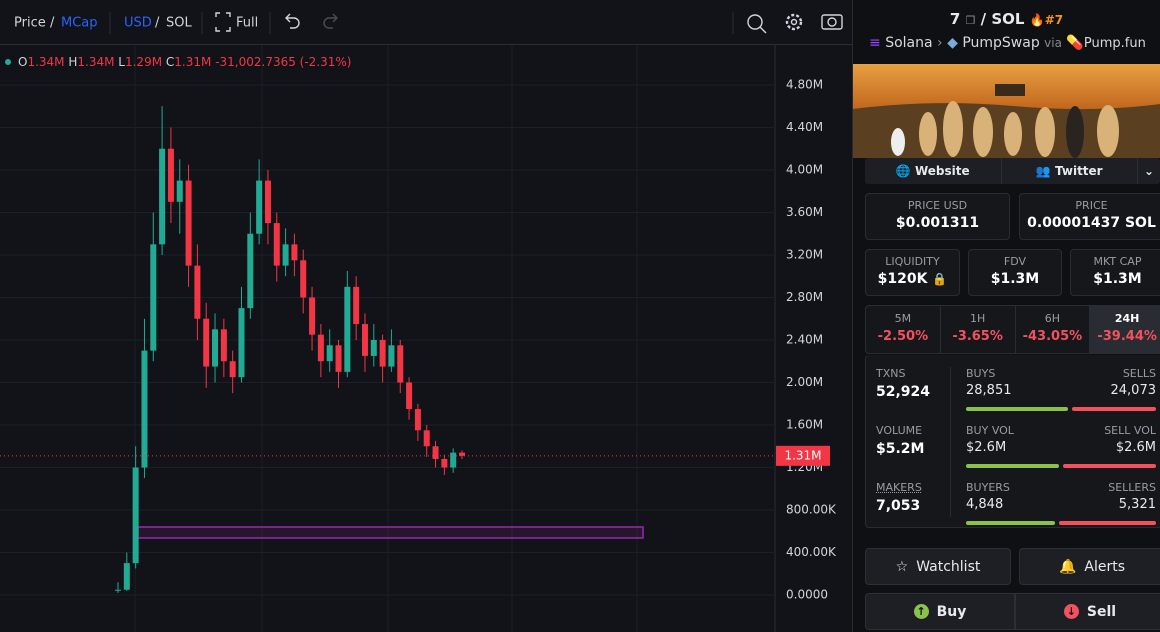 This screenshot has height=632, width=1160. What do you see at coordinates (1075, 43) in the screenshot?
I see `launchpad-icon: 💊` at bounding box center [1075, 43].